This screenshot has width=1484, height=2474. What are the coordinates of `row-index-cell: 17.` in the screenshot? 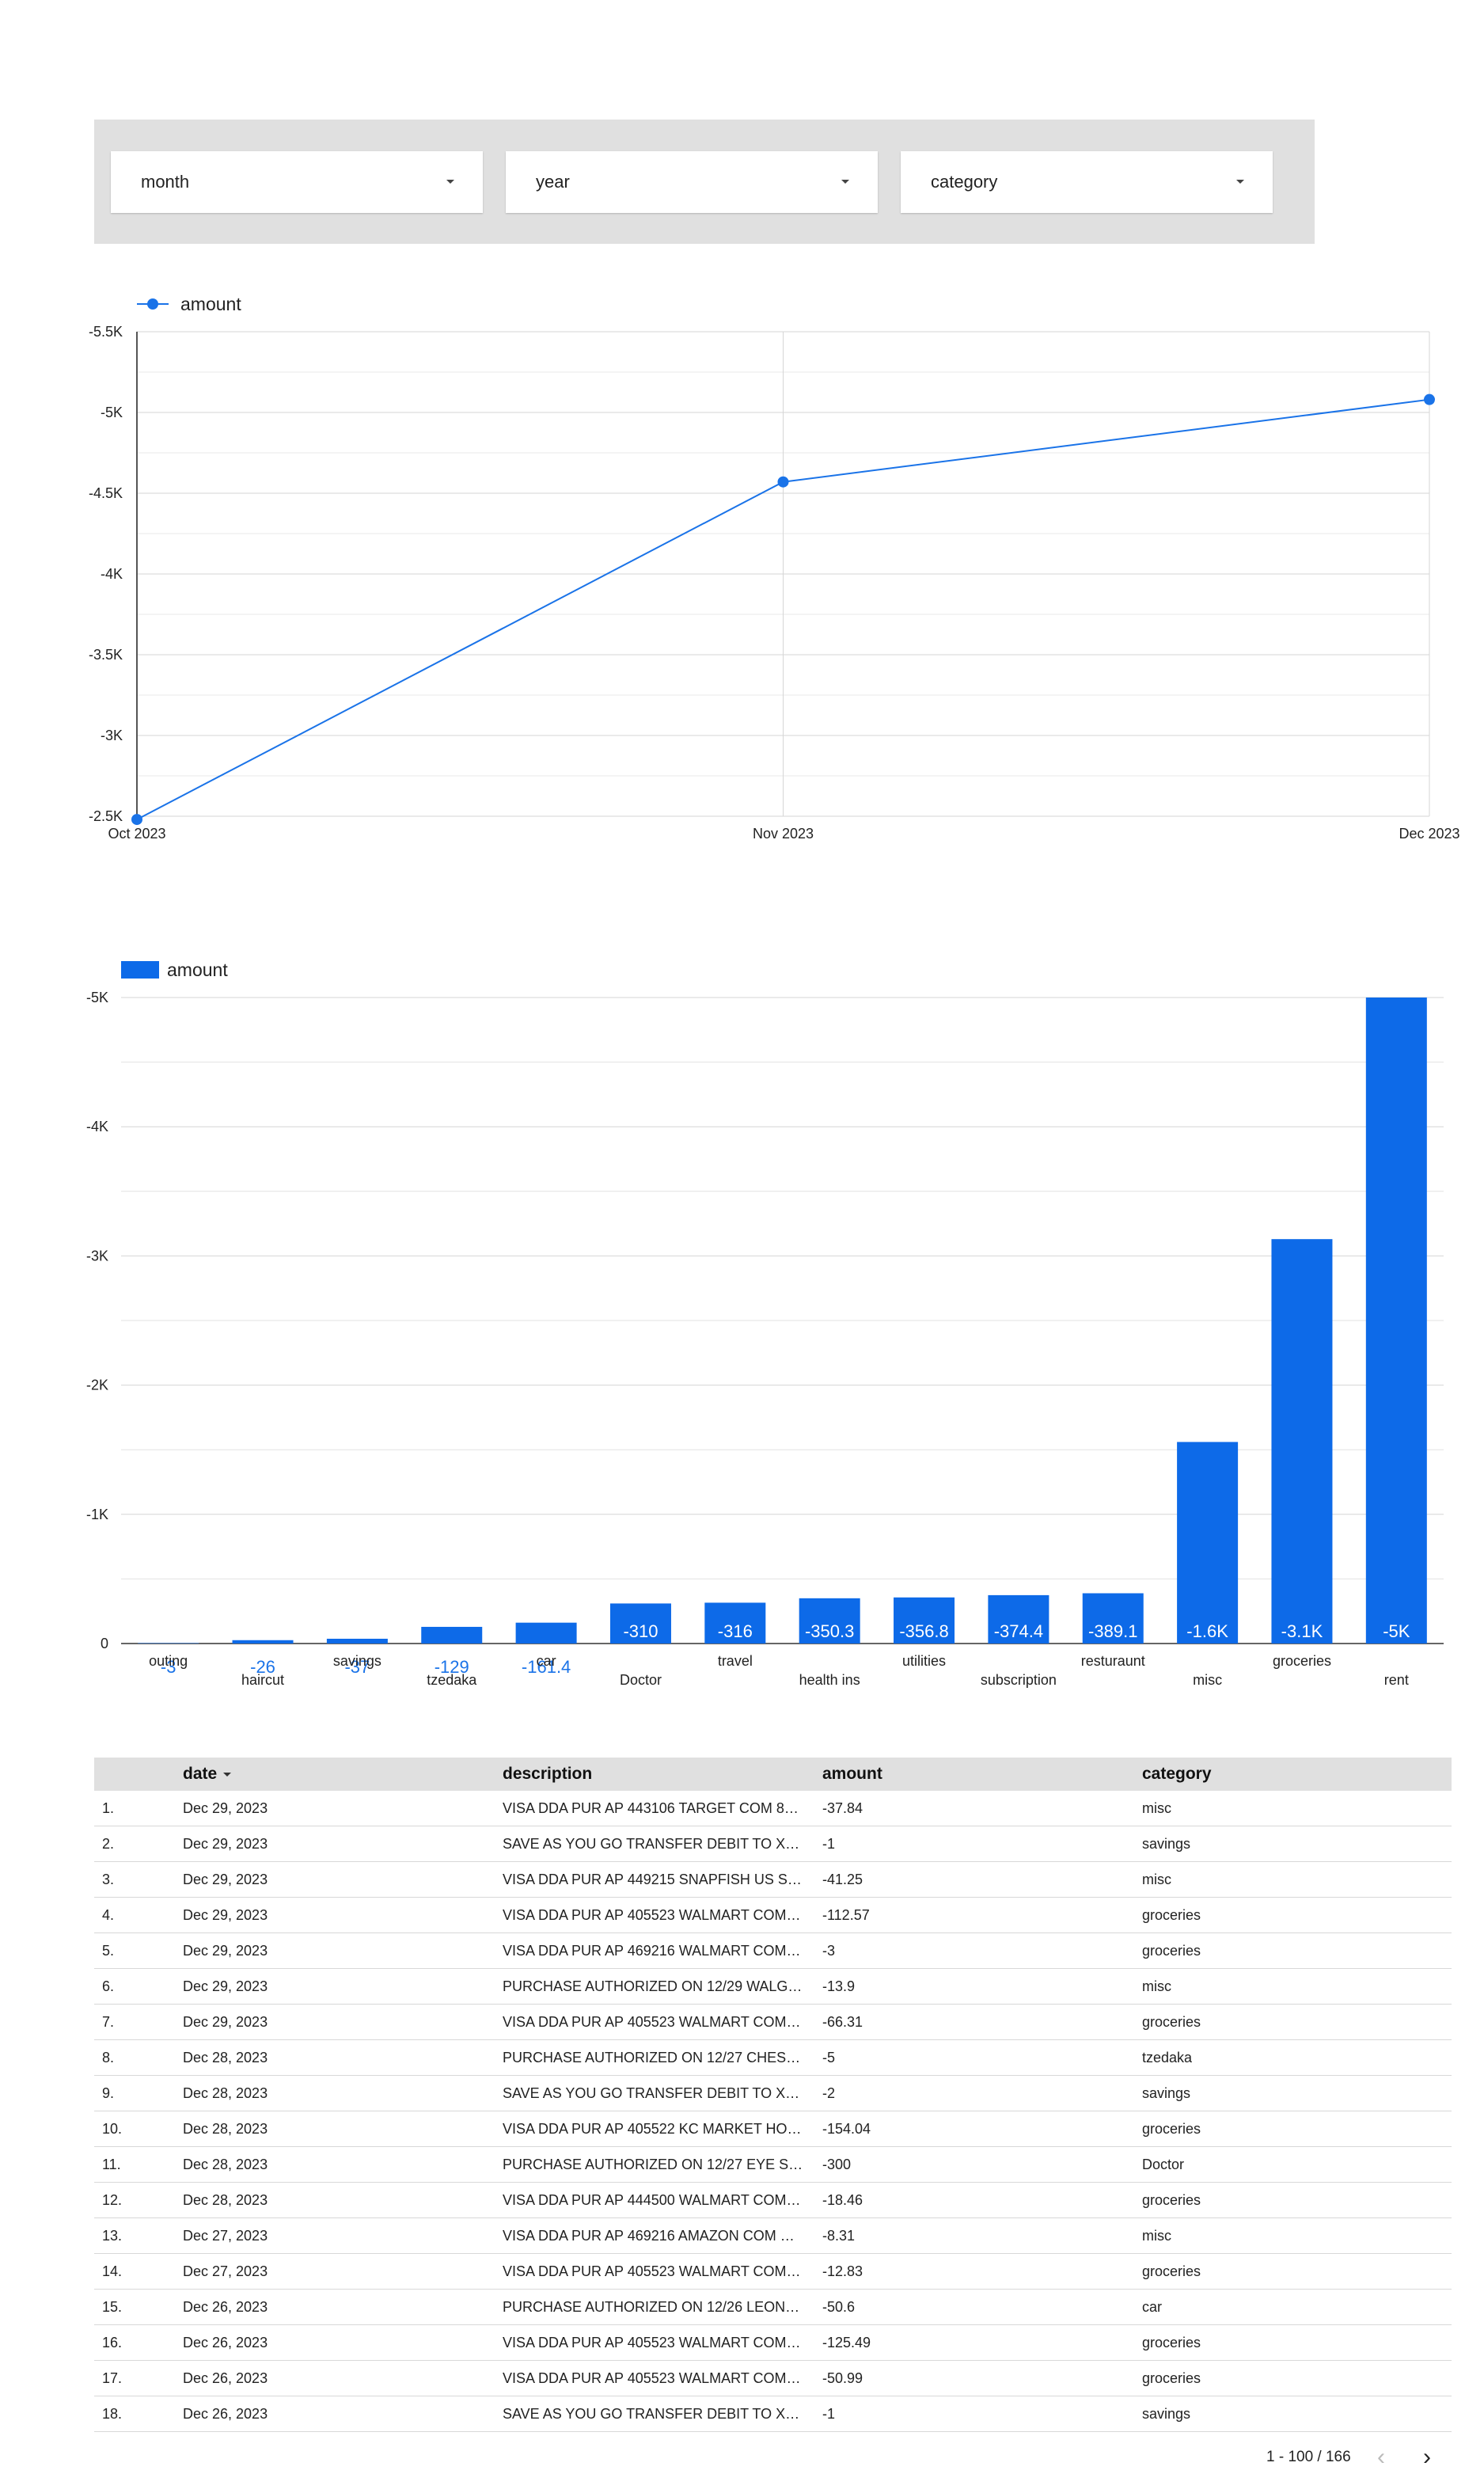 It's located at (138, 2378).